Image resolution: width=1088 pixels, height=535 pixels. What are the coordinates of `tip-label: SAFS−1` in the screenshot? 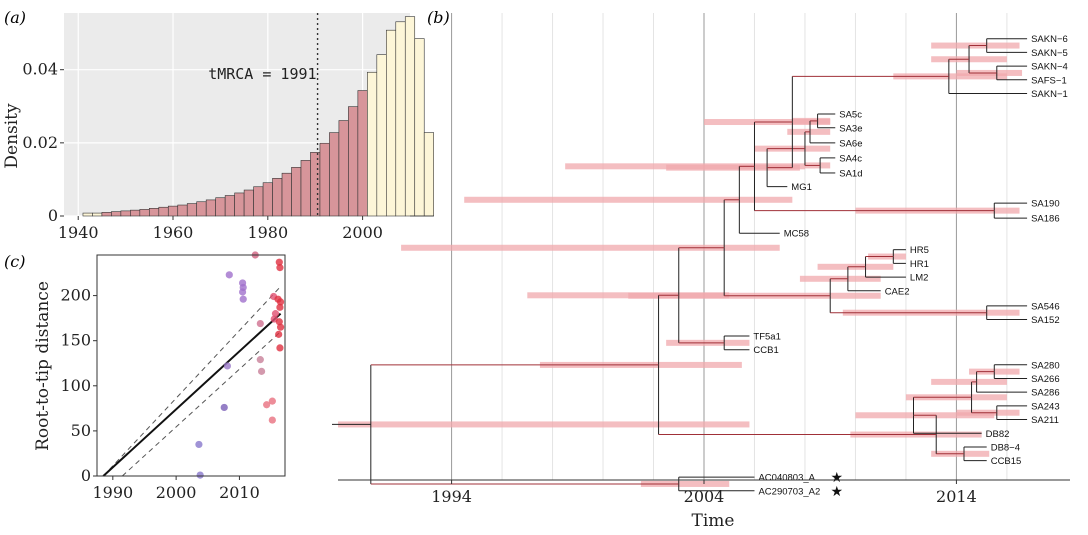 It's located at (1049, 80).